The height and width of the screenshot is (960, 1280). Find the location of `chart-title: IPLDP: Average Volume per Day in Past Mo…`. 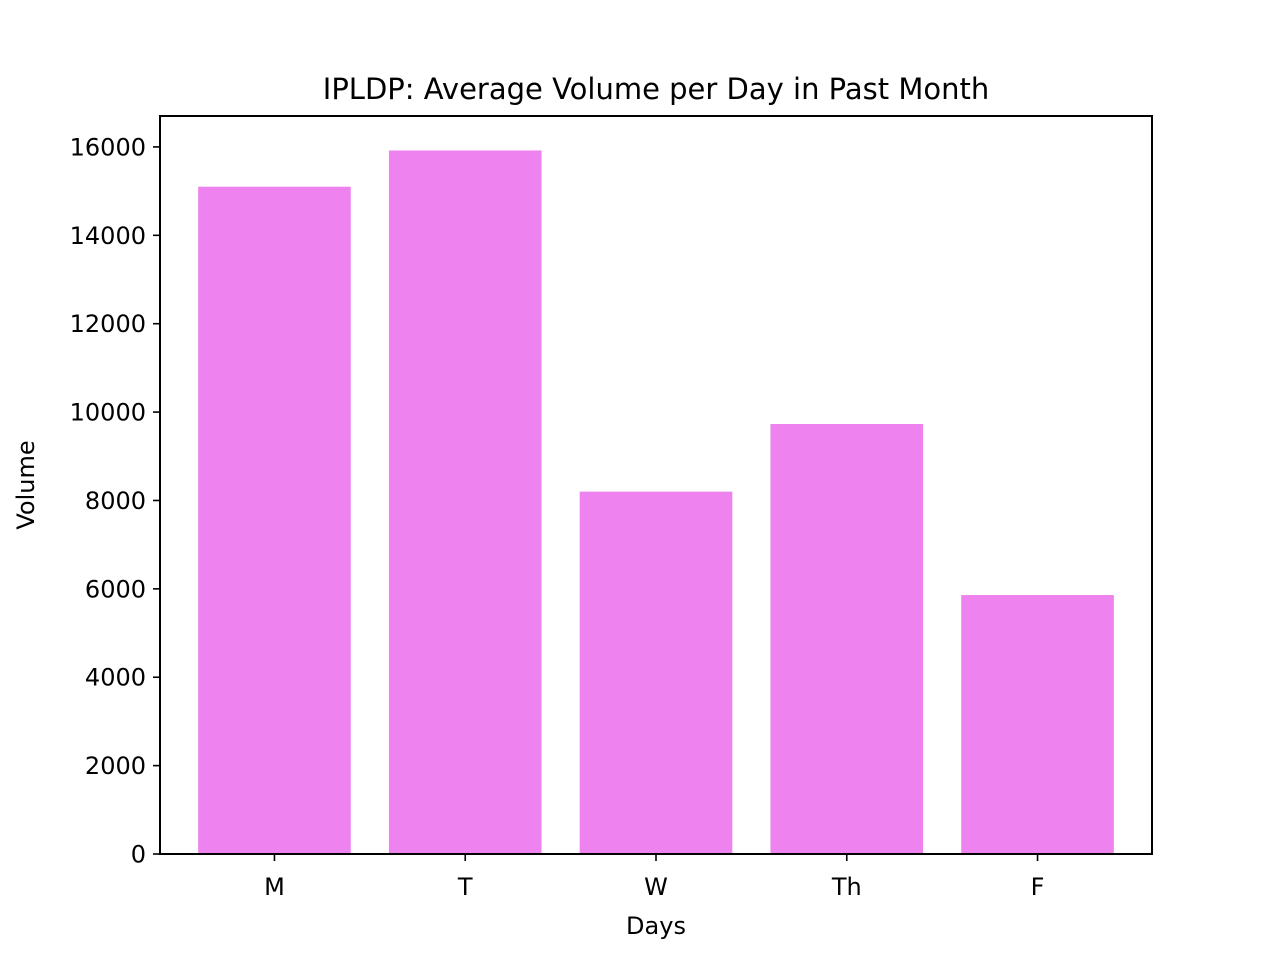

chart-title: IPLDP: Average Volume per Day in Past Mo… is located at coordinates (656, 89).